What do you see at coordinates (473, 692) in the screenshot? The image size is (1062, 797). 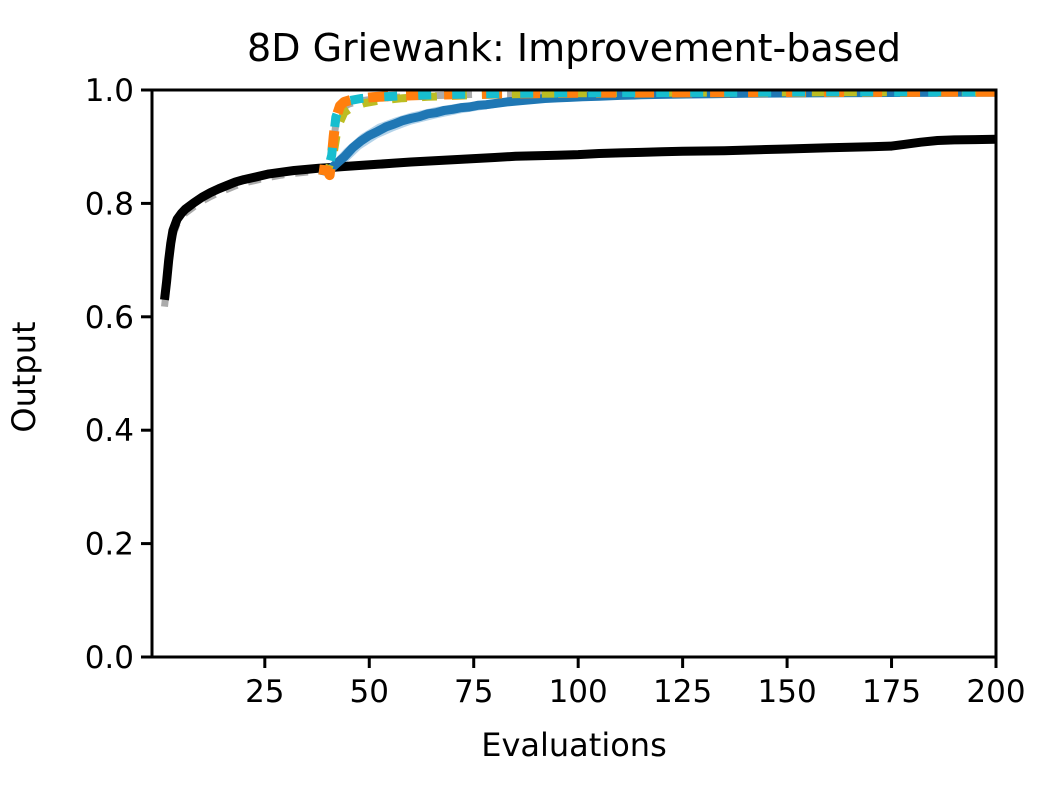 I see `x-tick-label: 75` at bounding box center [473, 692].